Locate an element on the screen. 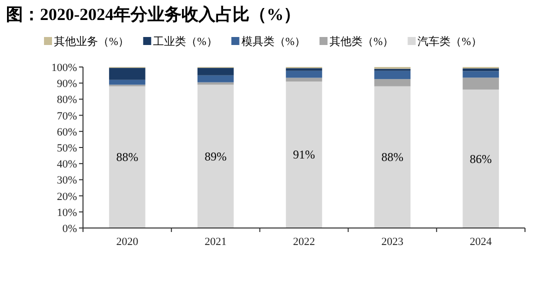  legend-label: 工业类（%） is located at coordinates (185, 41).